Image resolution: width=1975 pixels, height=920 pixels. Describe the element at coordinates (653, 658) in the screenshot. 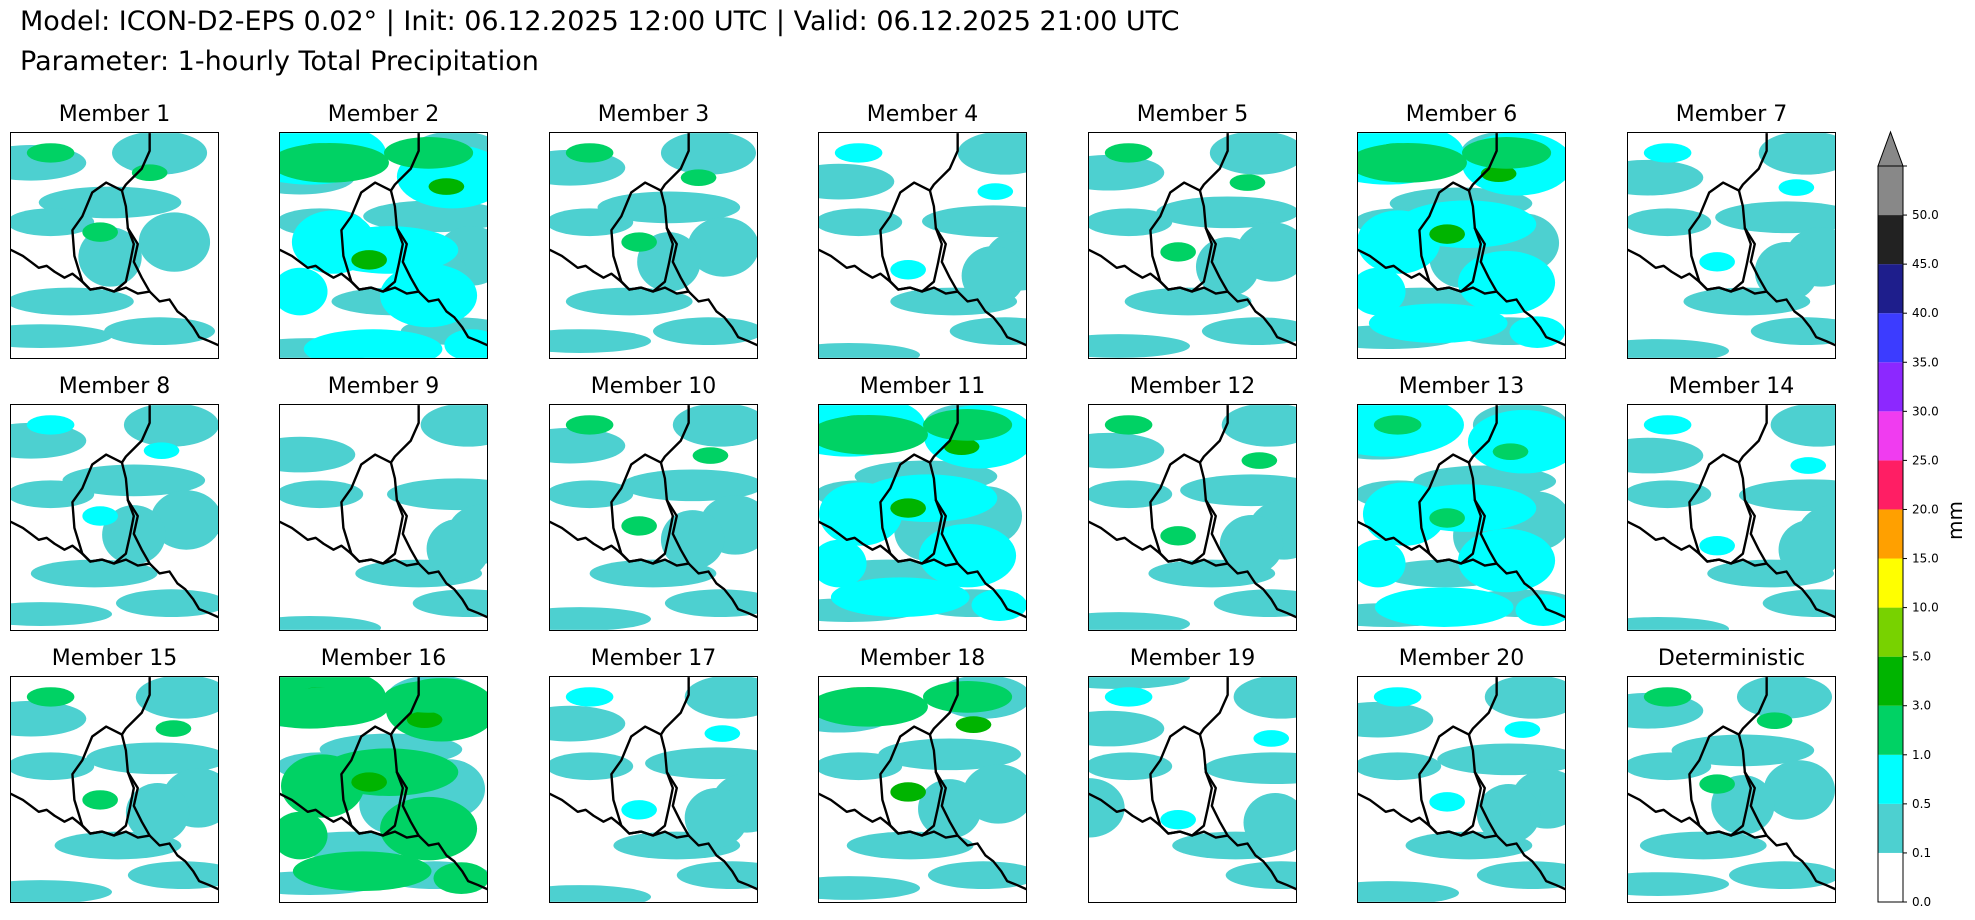

I see `panel-title: Member 17` at that location.